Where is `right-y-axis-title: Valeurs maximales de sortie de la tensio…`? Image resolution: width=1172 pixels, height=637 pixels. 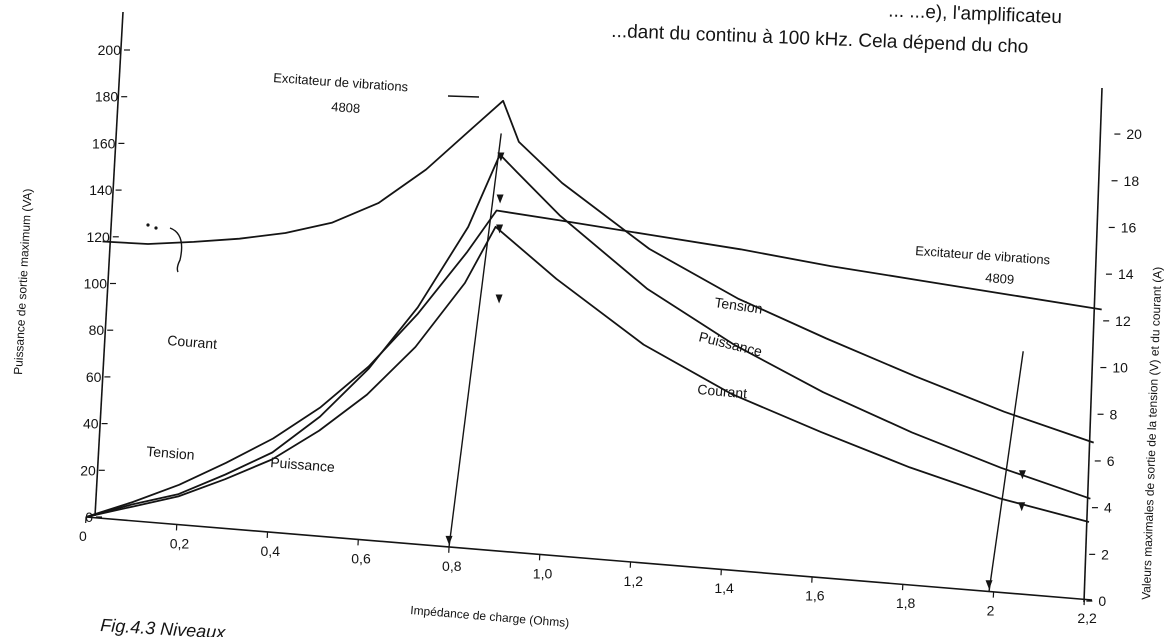 right-y-axis-title: Valeurs maximales de sortie de la tensio… is located at coordinates (1152, 434).